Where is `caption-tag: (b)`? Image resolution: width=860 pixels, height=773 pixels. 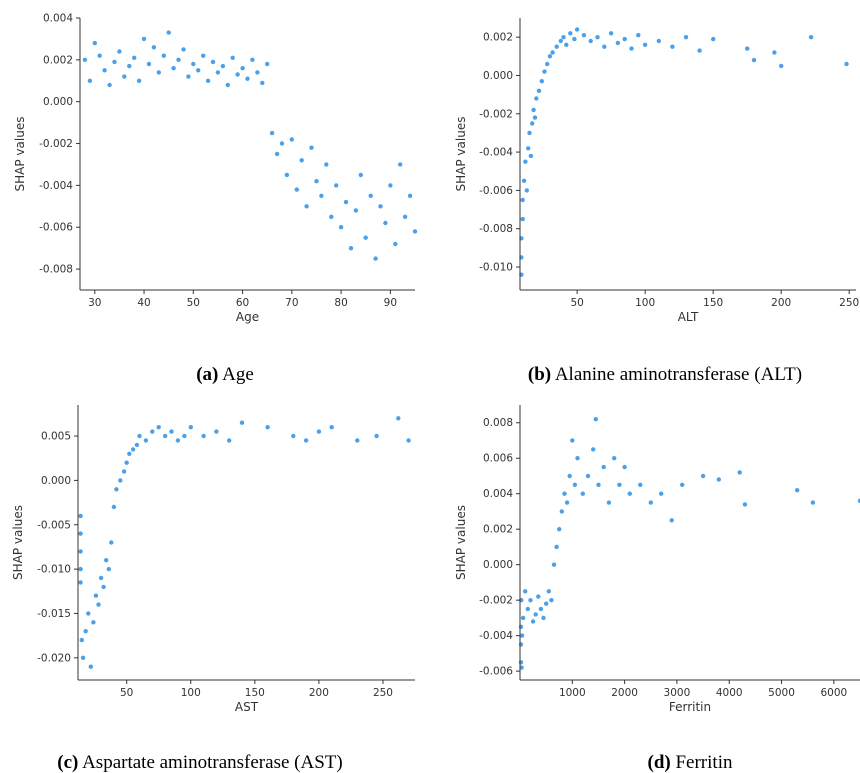
caption-tag: (b) is located at coordinates (539, 374).